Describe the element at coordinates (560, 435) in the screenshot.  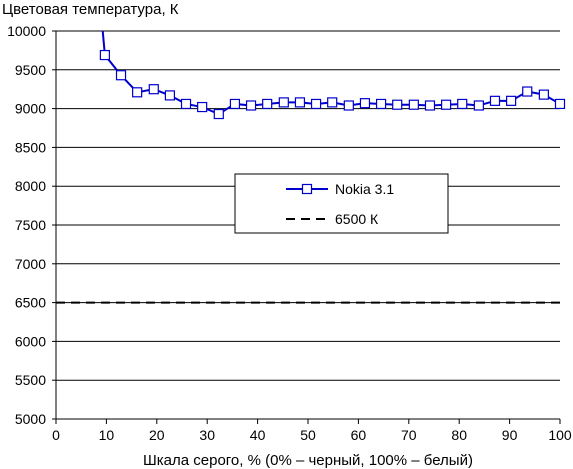
I see `x-tick-label: 100` at that location.